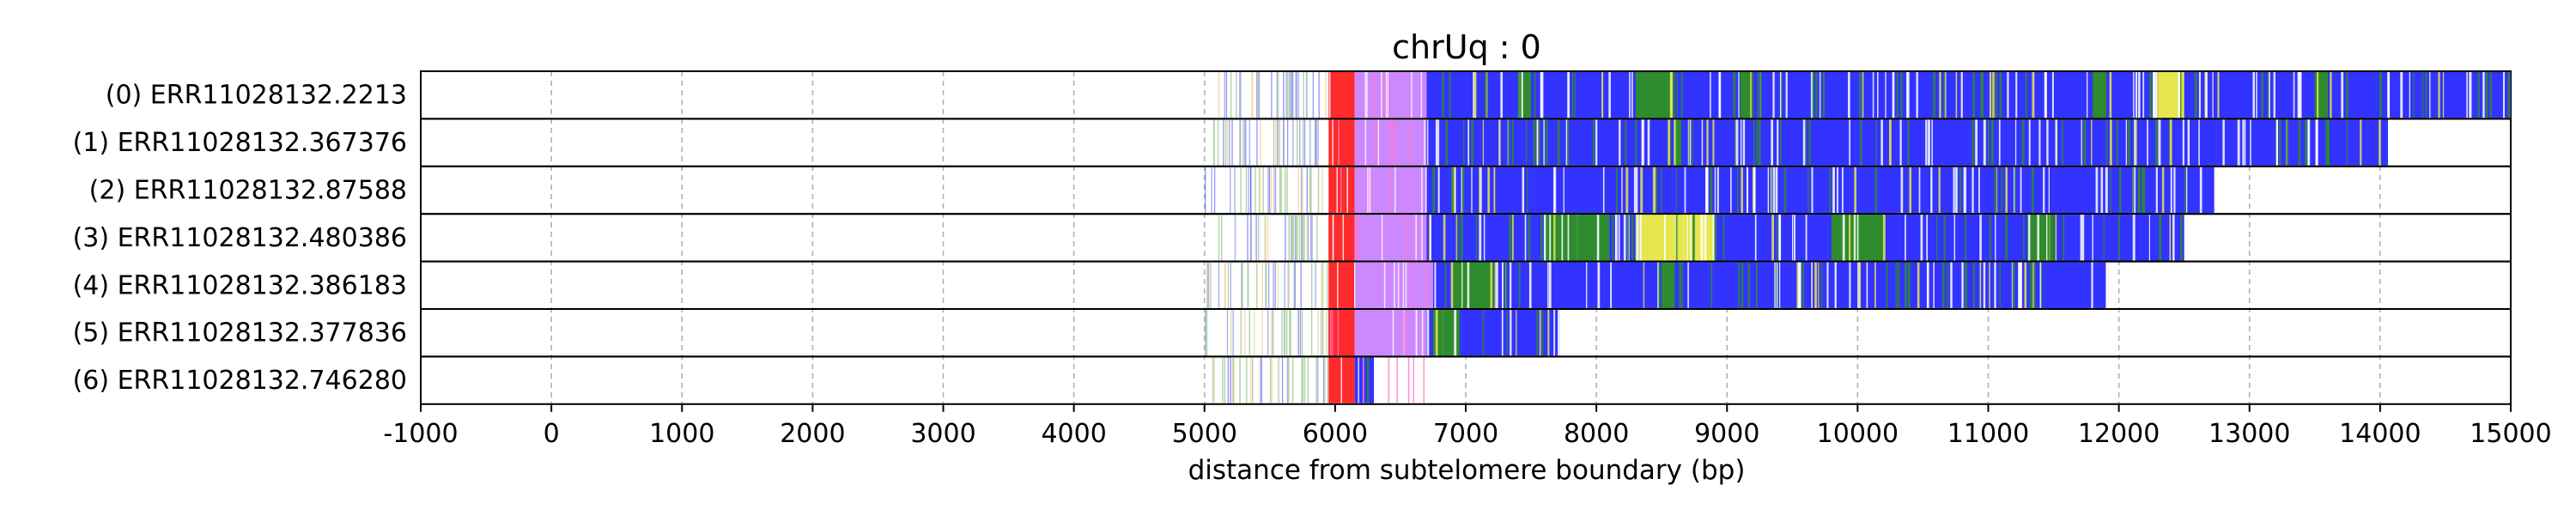 This screenshot has width=2576, height=515. Describe the element at coordinates (2380, 434) in the screenshot. I see `x-tick-label: 14000` at that location.